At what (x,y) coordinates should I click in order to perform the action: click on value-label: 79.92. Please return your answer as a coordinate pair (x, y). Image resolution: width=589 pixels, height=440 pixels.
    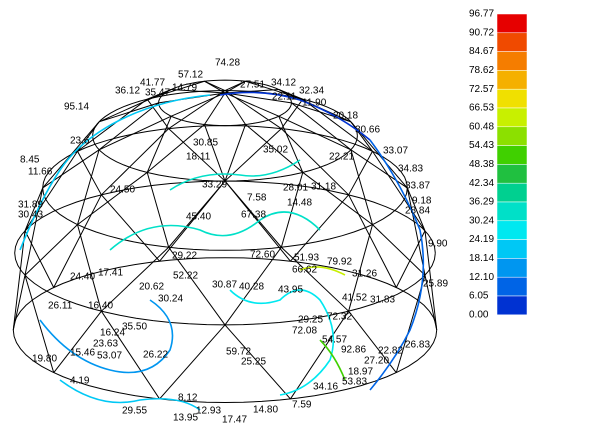
    Looking at the image, I should click on (339, 262).